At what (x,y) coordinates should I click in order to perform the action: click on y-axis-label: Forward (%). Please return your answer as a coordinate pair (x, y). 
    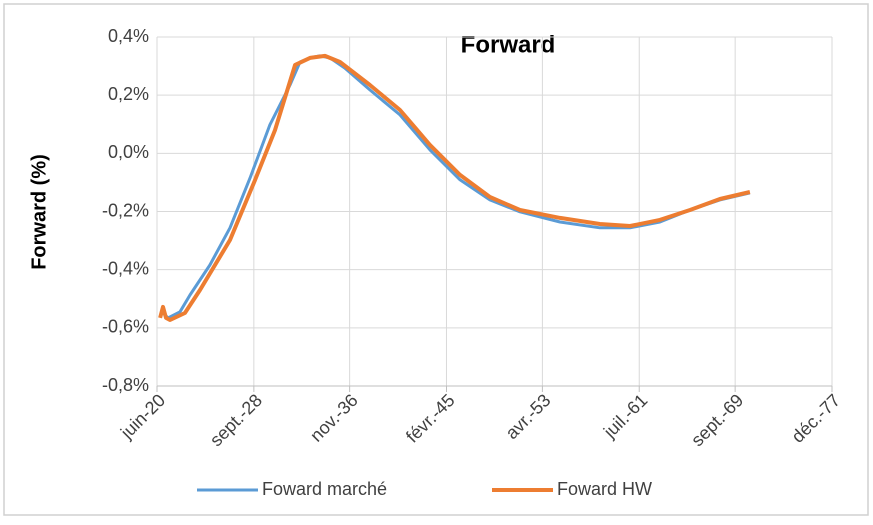
    Looking at the image, I should click on (39, 212).